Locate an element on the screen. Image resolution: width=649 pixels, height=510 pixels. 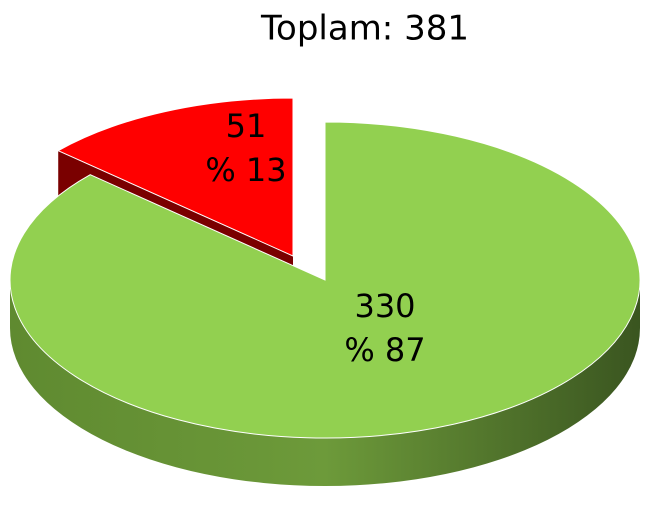
percent-label: % 87 is located at coordinates (384, 350).